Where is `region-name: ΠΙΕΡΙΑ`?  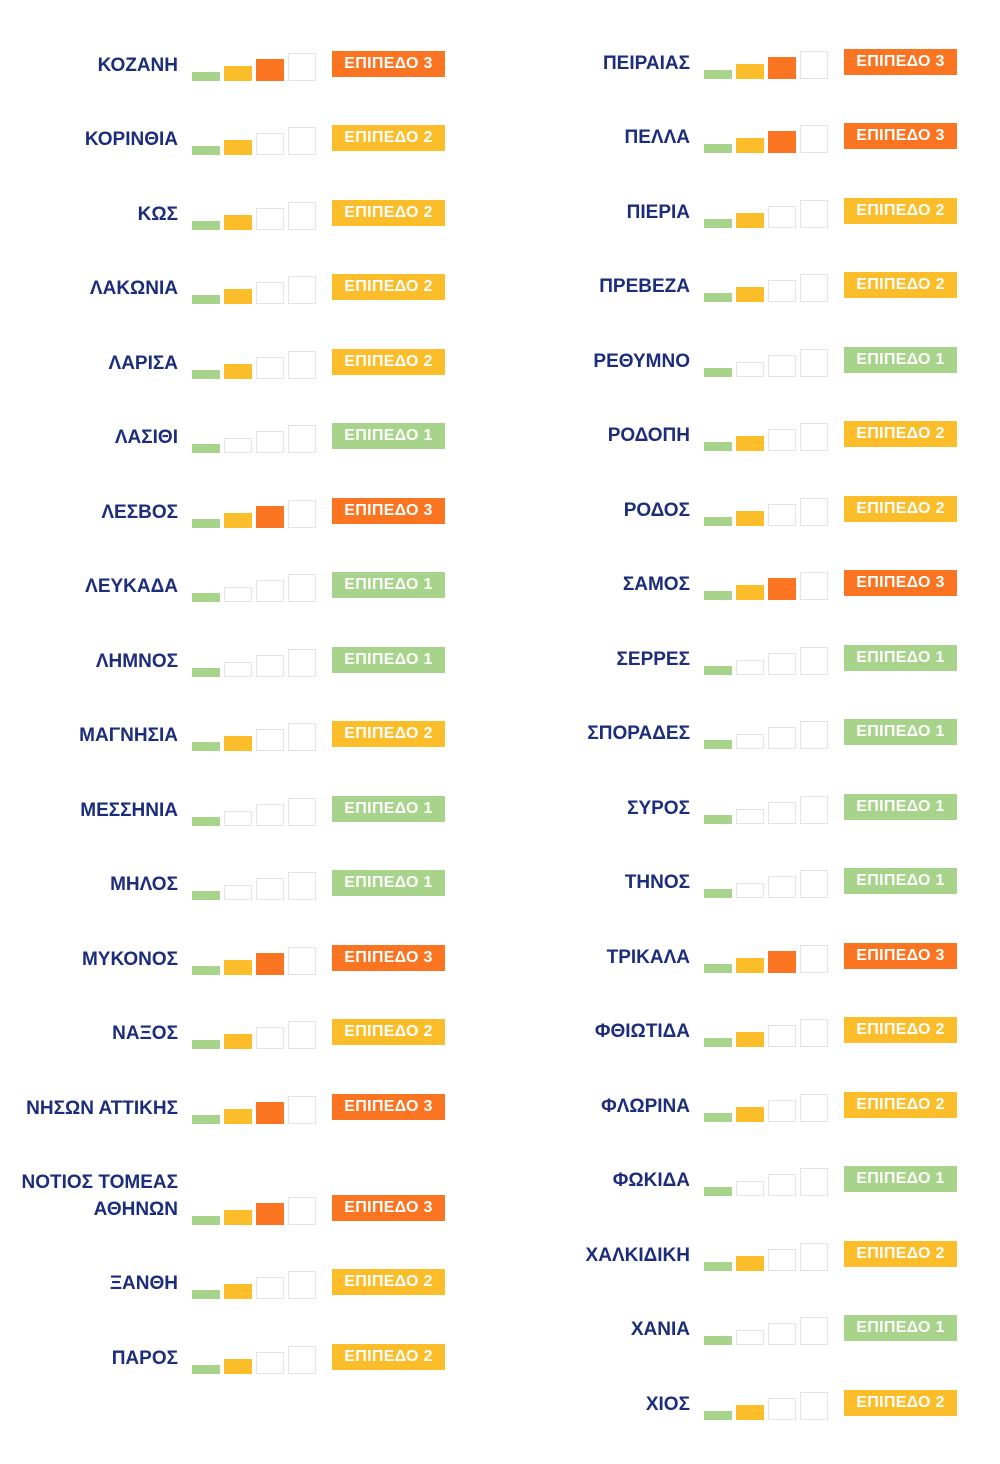 region-name: ΠΙΕΡΙΑ is located at coordinates (658, 212).